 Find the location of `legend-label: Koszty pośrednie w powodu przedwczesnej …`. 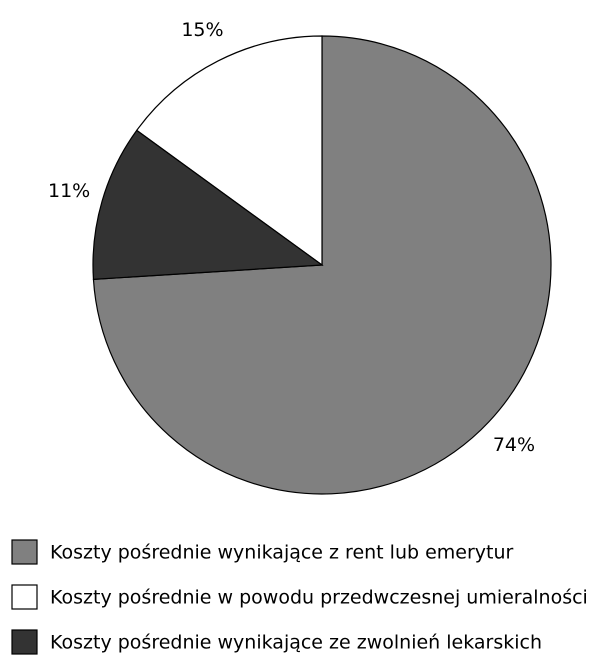

legend-label: Koszty pośrednie w powodu przedwczesnej … is located at coordinates (319, 598).